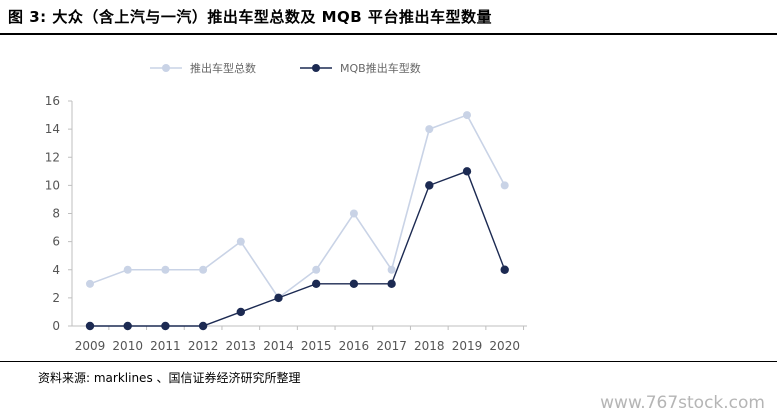 The height and width of the screenshot is (419, 777). What do you see at coordinates (56, 270) in the screenshot?
I see `y-tick-label: 4` at bounding box center [56, 270].